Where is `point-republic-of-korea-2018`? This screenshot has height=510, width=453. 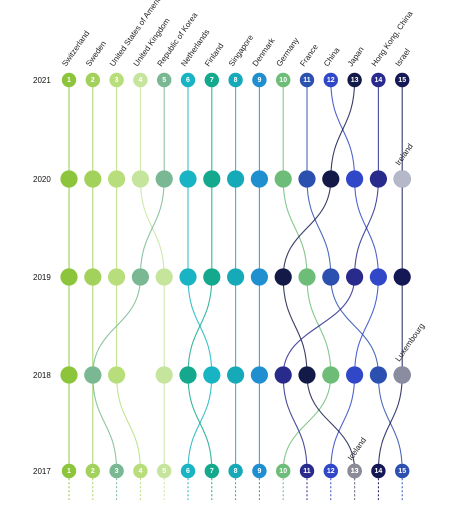
point-republic-of-korea-2018 is located at coordinates (93, 375).